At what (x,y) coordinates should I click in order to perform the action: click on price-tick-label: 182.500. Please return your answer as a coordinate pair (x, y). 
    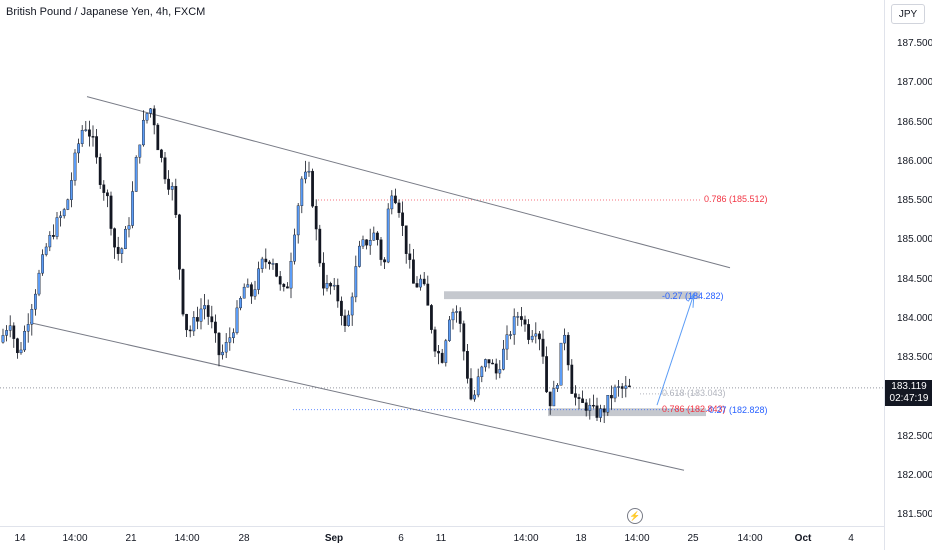
    Looking at the image, I should click on (914, 436).